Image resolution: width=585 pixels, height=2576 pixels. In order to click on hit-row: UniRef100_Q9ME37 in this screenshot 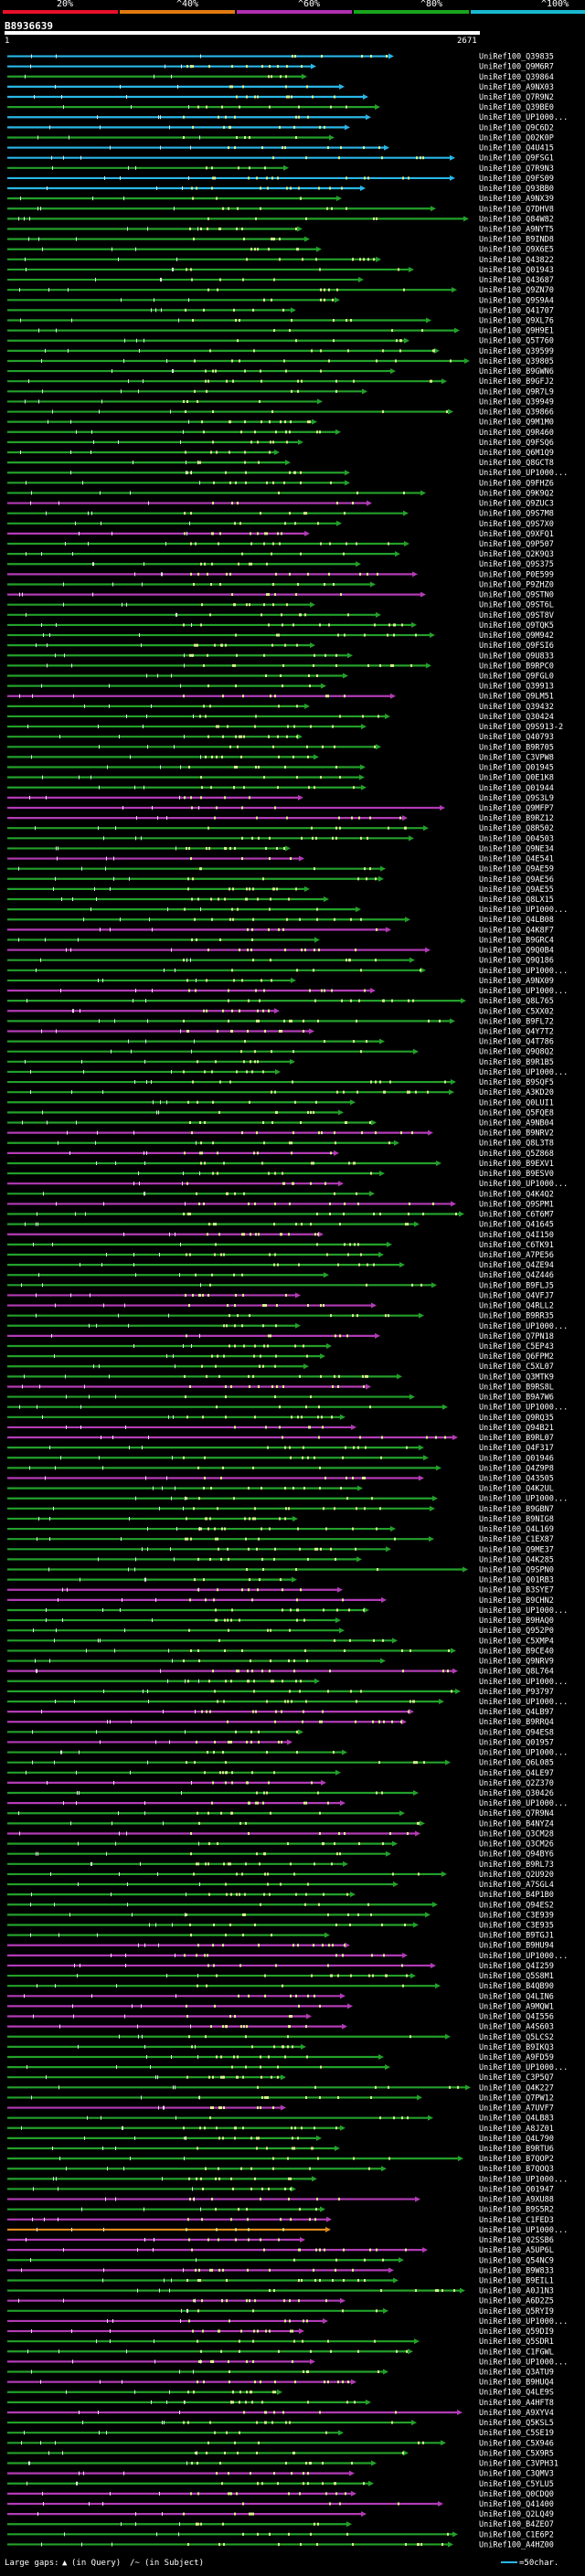, I will do `click(281, 1549)`.